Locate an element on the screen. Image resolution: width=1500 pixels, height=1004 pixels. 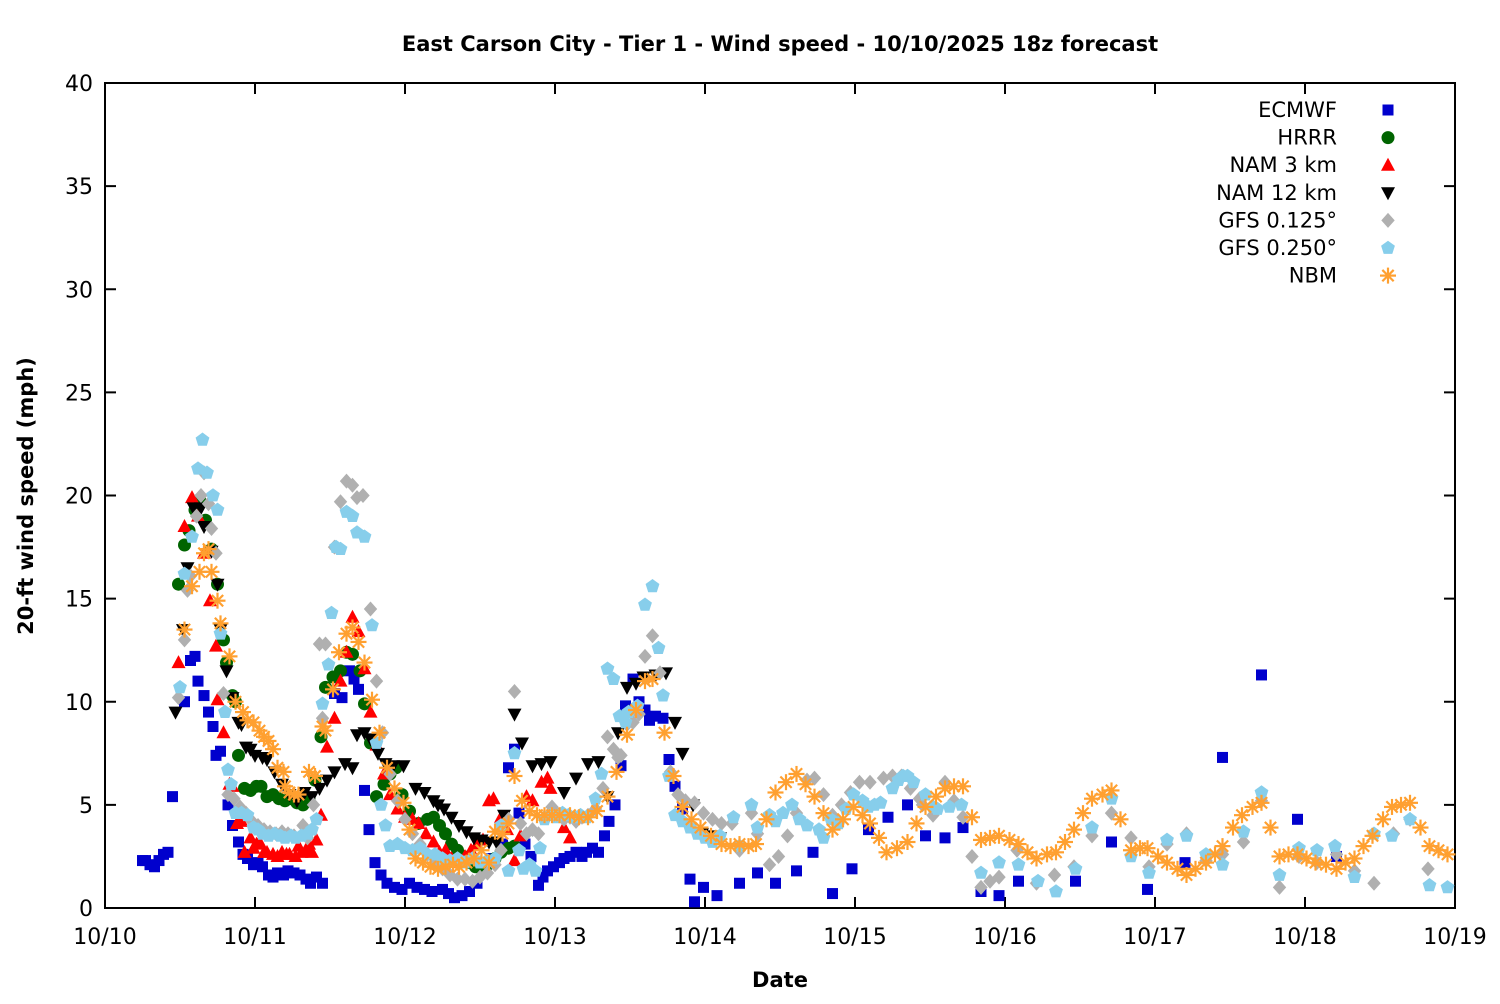
legend-label-nam-3-km: NAM 3 km is located at coordinates (1283, 165).